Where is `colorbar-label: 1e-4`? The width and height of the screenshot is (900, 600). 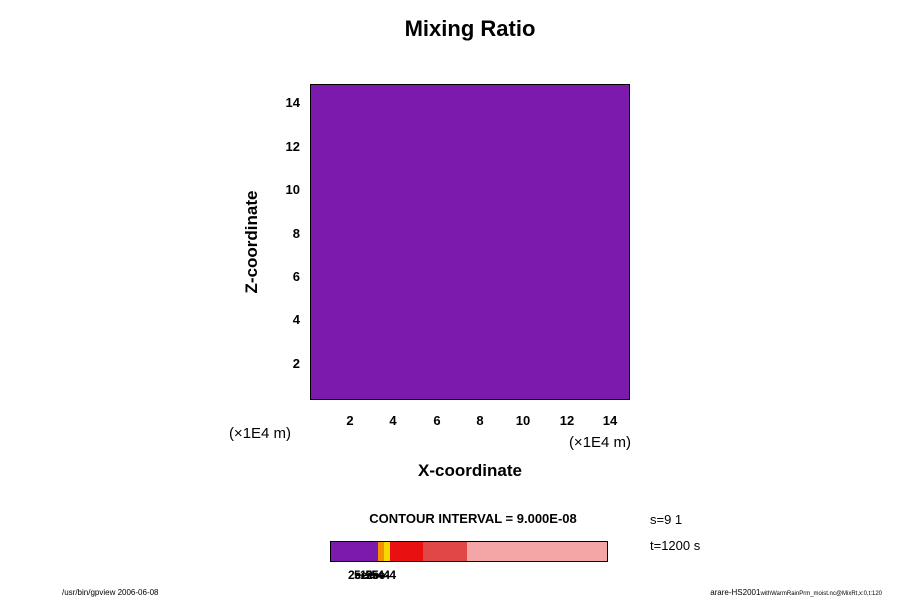
colorbar-label: 1e-4 is located at coordinates (372, 575).